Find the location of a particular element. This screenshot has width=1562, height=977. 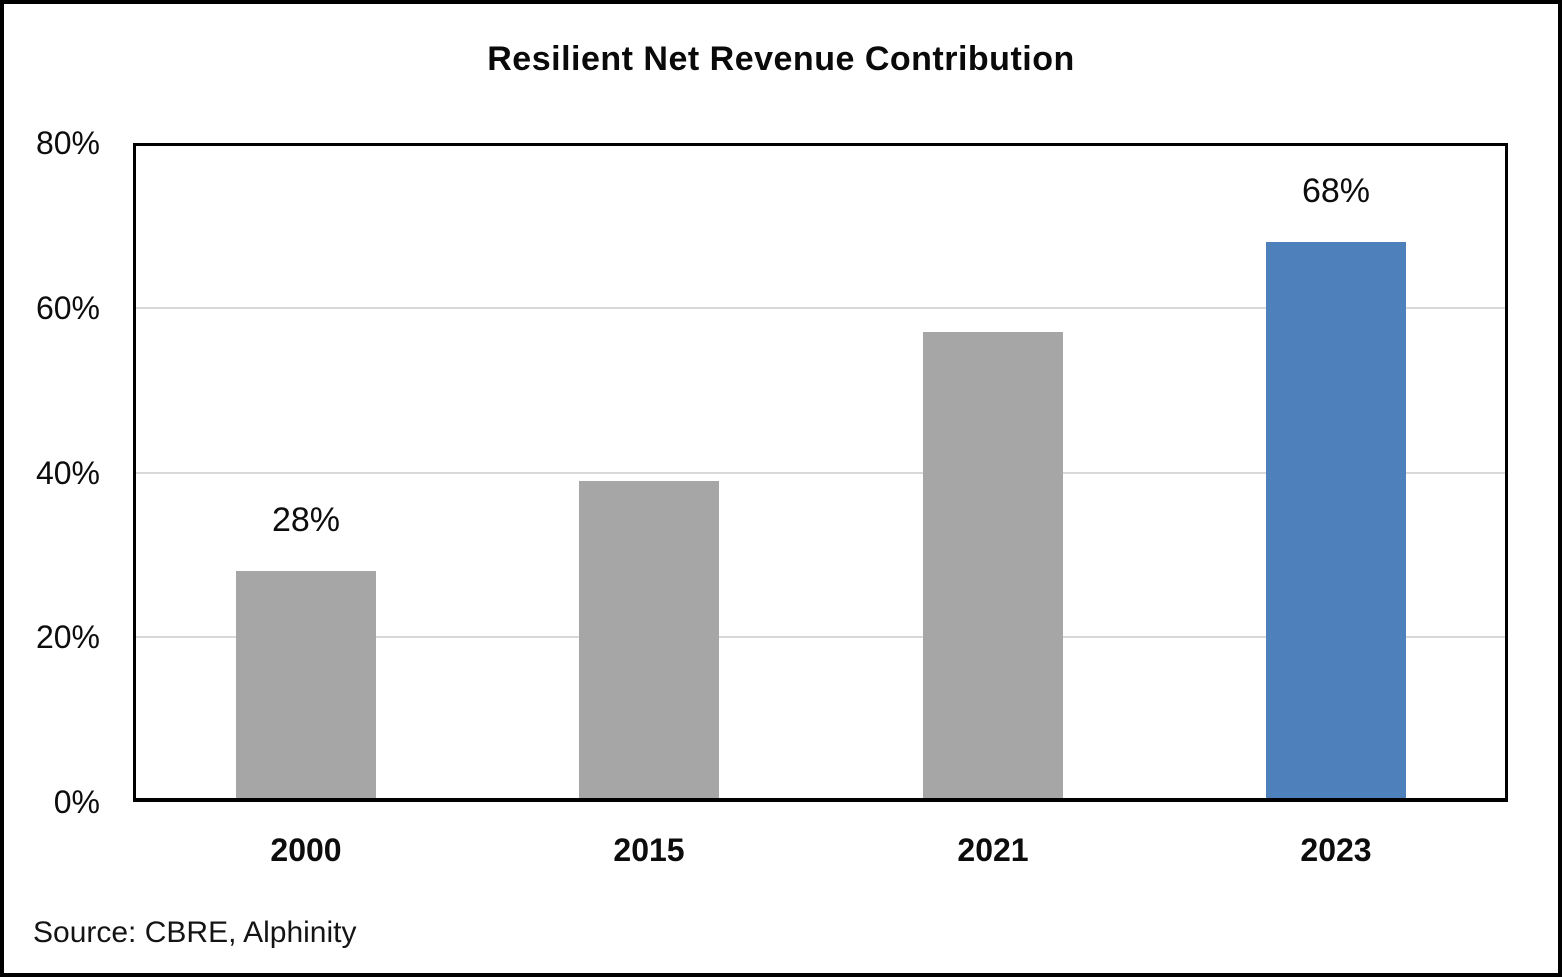

bar-2000 is located at coordinates (306, 686).